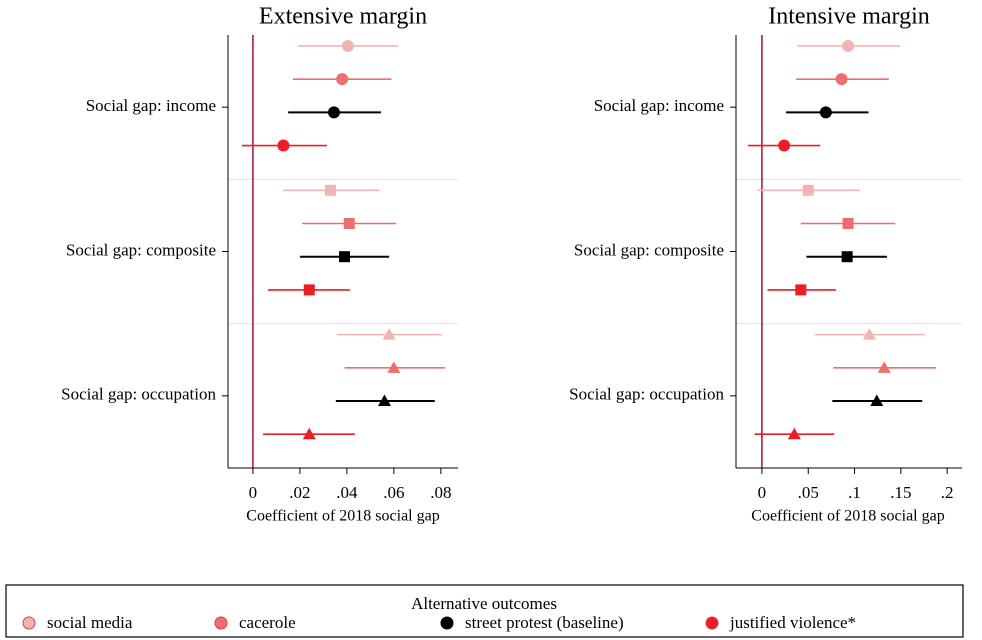 The height and width of the screenshot is (640, 982). What do you see at coordinates (849, 17) in the screenshot?
I see `chart-title: Intensive margin` at bounding box center [849, 17].